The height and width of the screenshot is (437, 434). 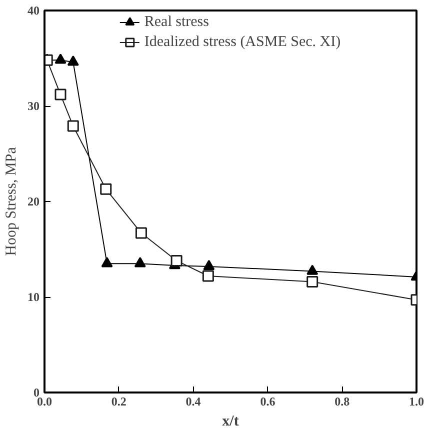 I want to click on x-axis-title: x/t, so click(x=230, y=422).